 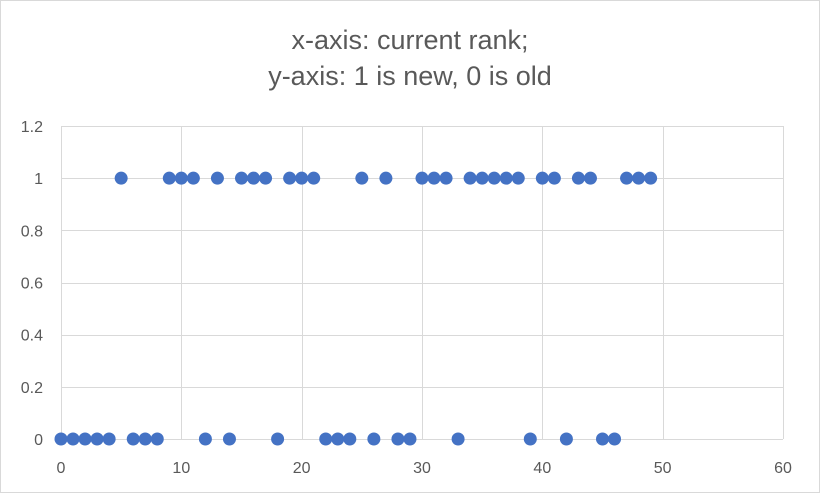 What do you see at coordinates (783, 468) in the screenshot?
I see `x-tick-label: 60` at bounding box center [783, 468].